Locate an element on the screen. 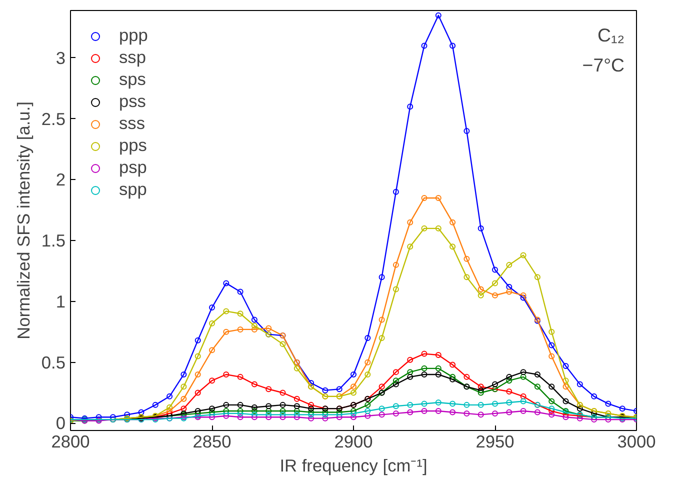 The image size is (691, 485). annotation: C₁₂ is located at coordinates (611, 35).